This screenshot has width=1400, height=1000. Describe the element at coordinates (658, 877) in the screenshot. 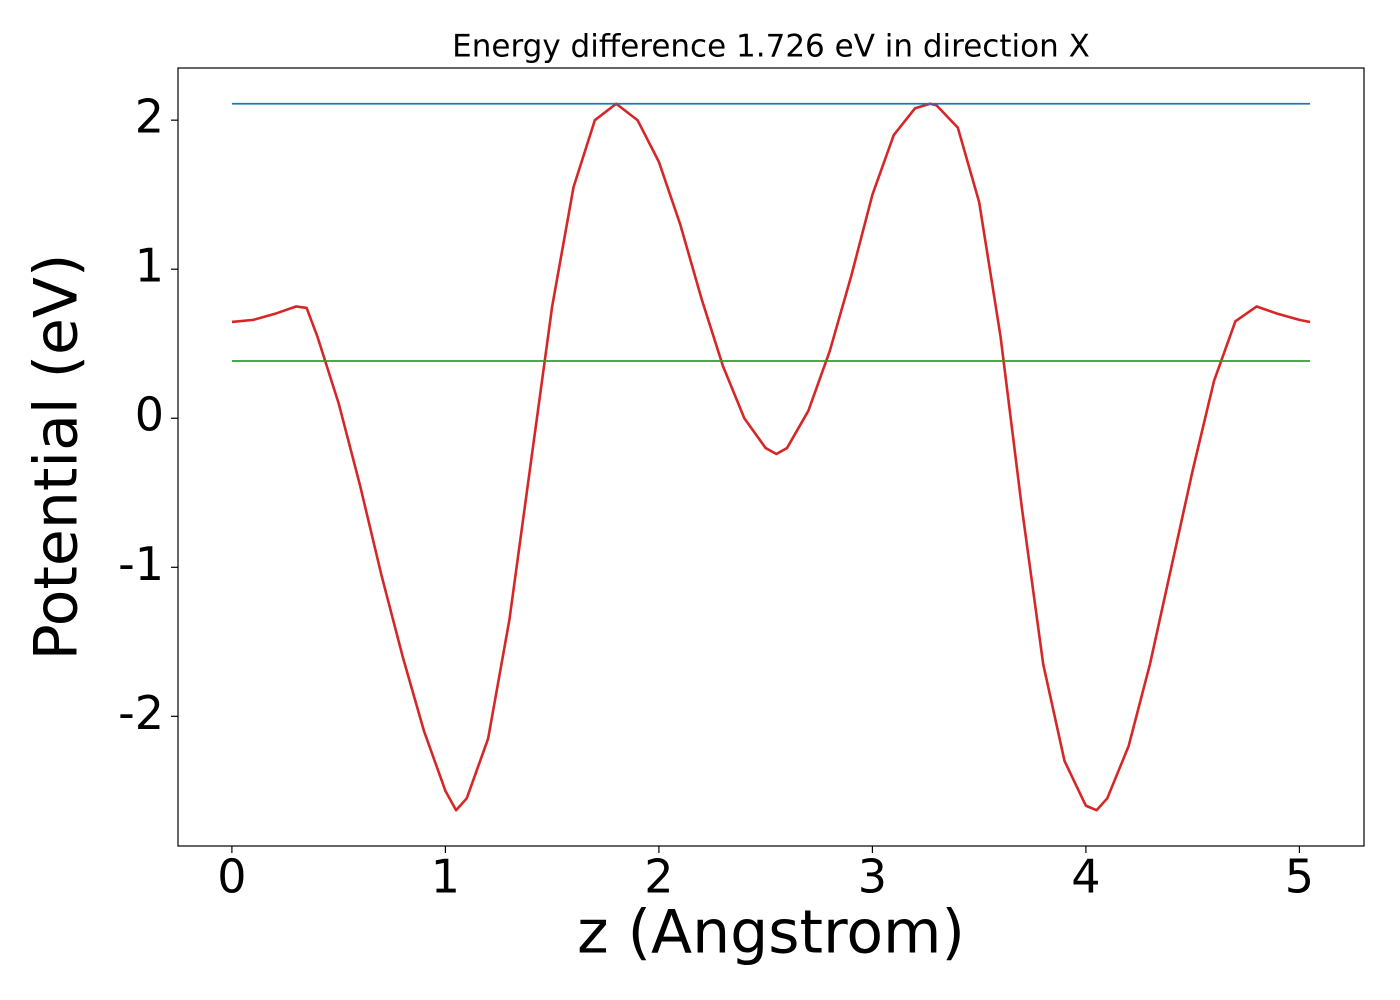

I see `x-tick-label: 2` at that location.